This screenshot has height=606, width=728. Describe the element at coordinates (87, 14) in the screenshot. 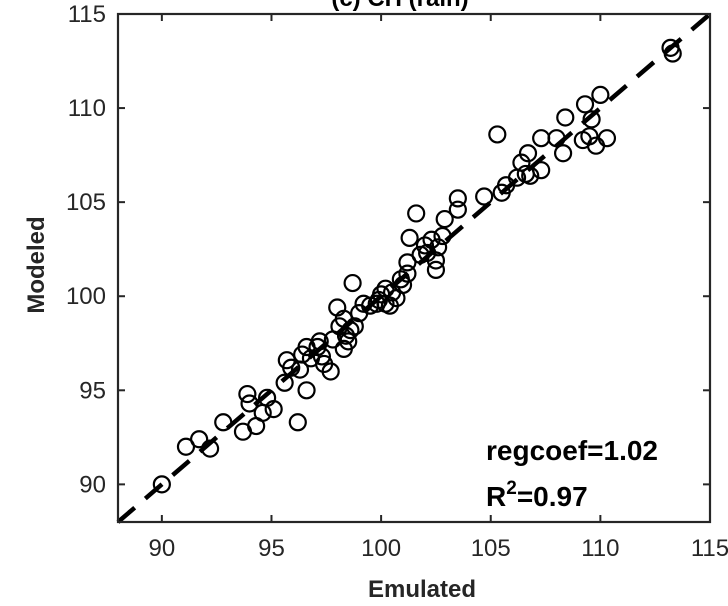

I see `y-tick-label: 115` at that location.